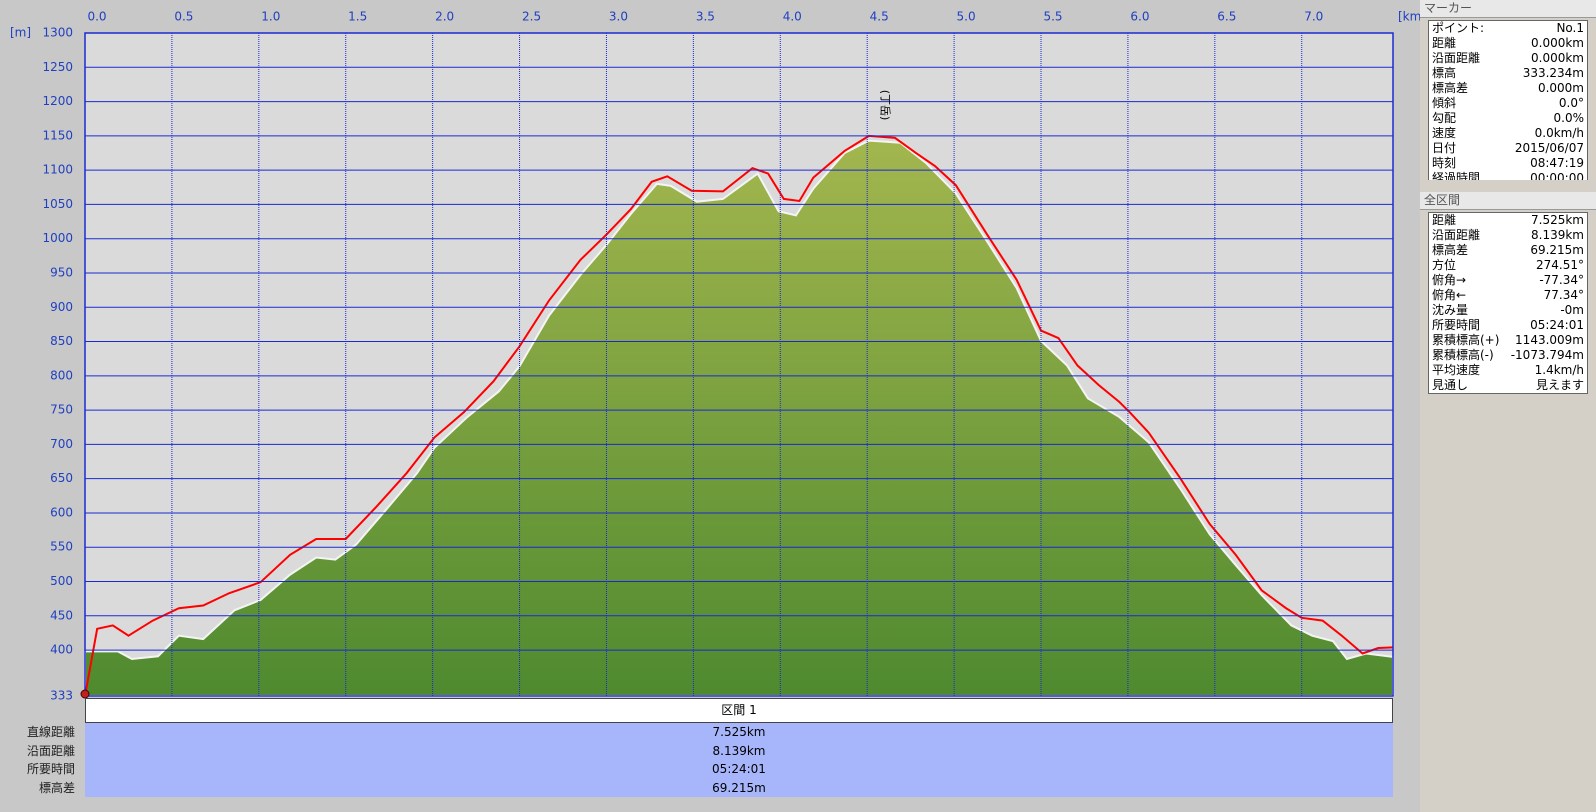 This screenshot has height=812, width=1596. Describe the element at coordinates (1508, 370) in the screenshot. I see `panel-row: 平均速度 1.4km/h` at that location.